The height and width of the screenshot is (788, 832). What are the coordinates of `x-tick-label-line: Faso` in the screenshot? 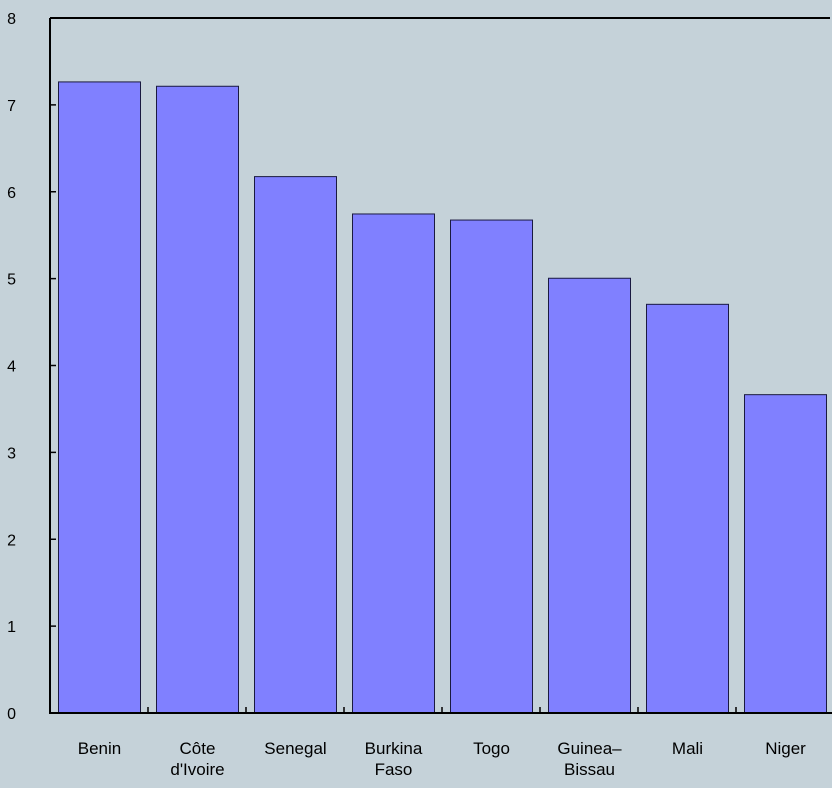 It's located at (394, 769).